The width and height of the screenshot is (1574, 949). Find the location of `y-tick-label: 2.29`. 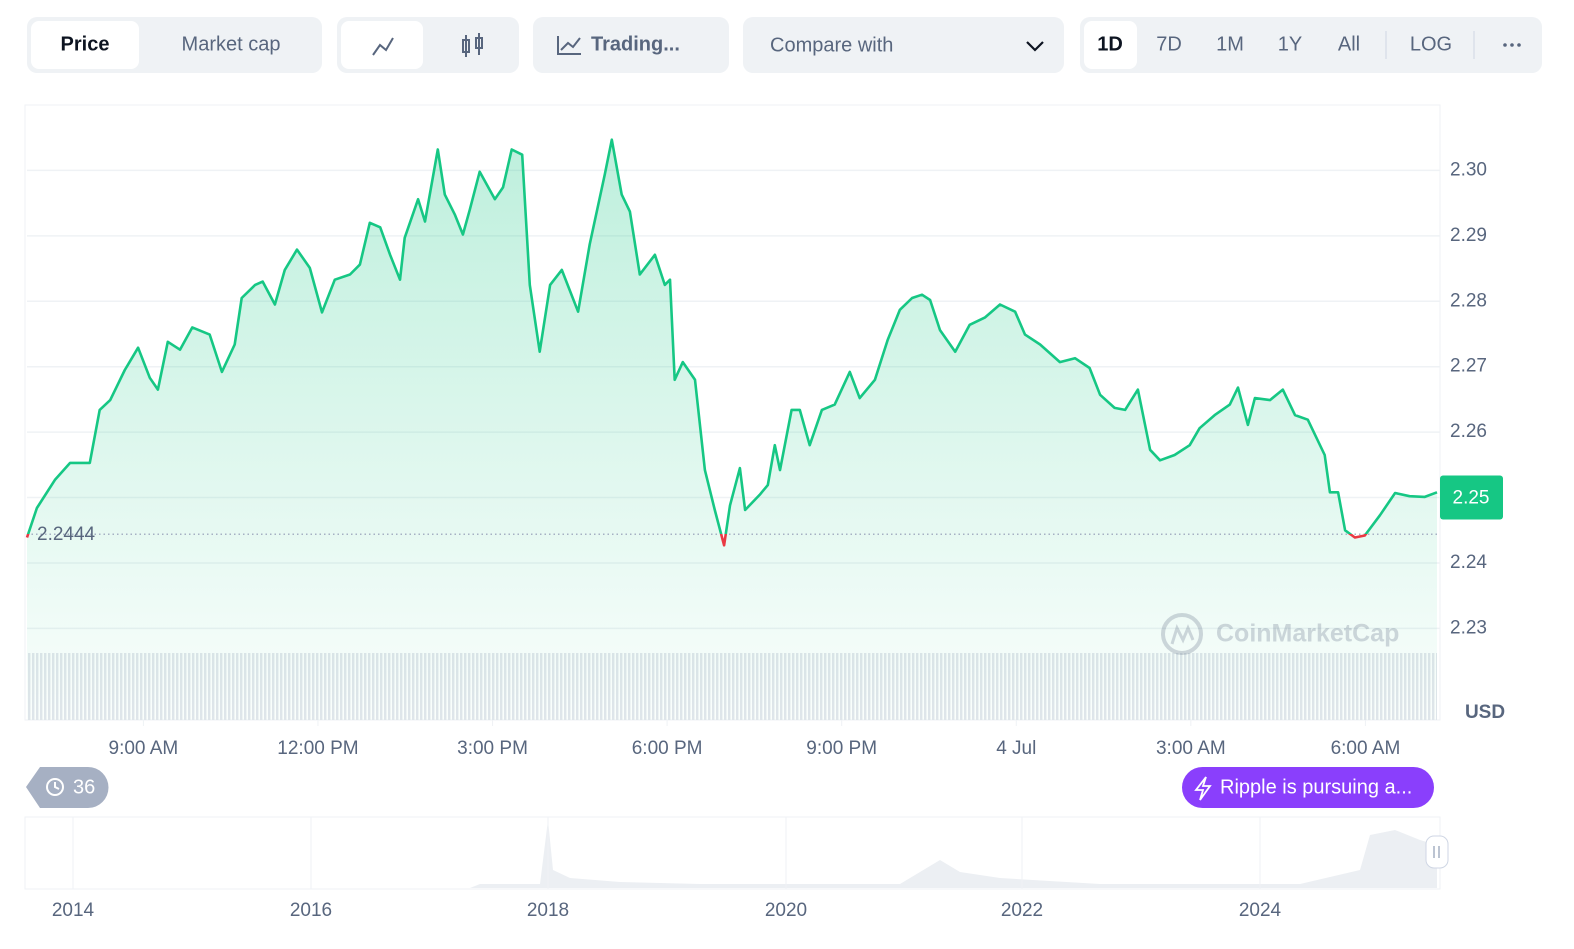

y-tick-label: 2.29 is located at coordinates (1468, 235).